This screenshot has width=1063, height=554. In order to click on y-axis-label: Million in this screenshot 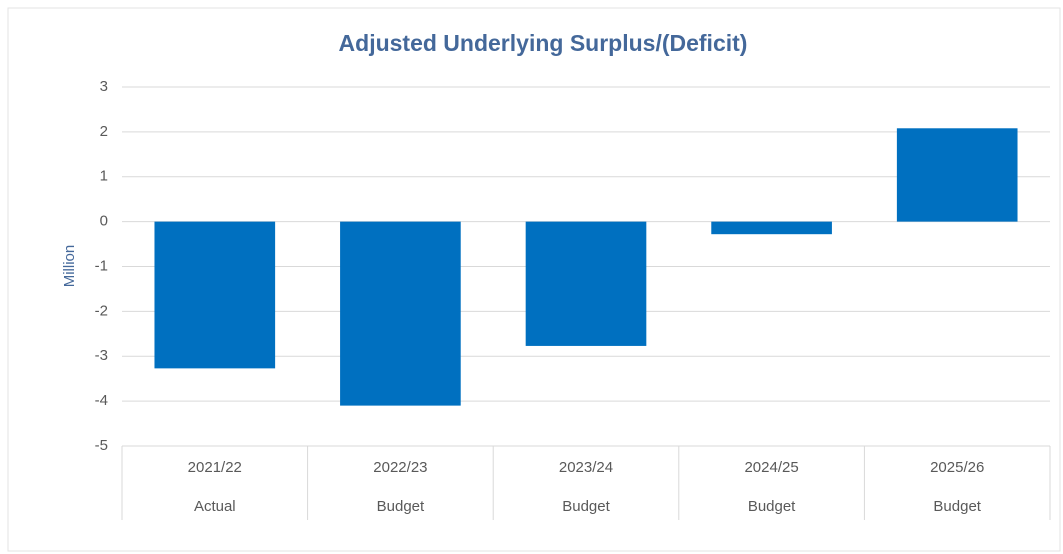, I will do `click(69, 266)`.